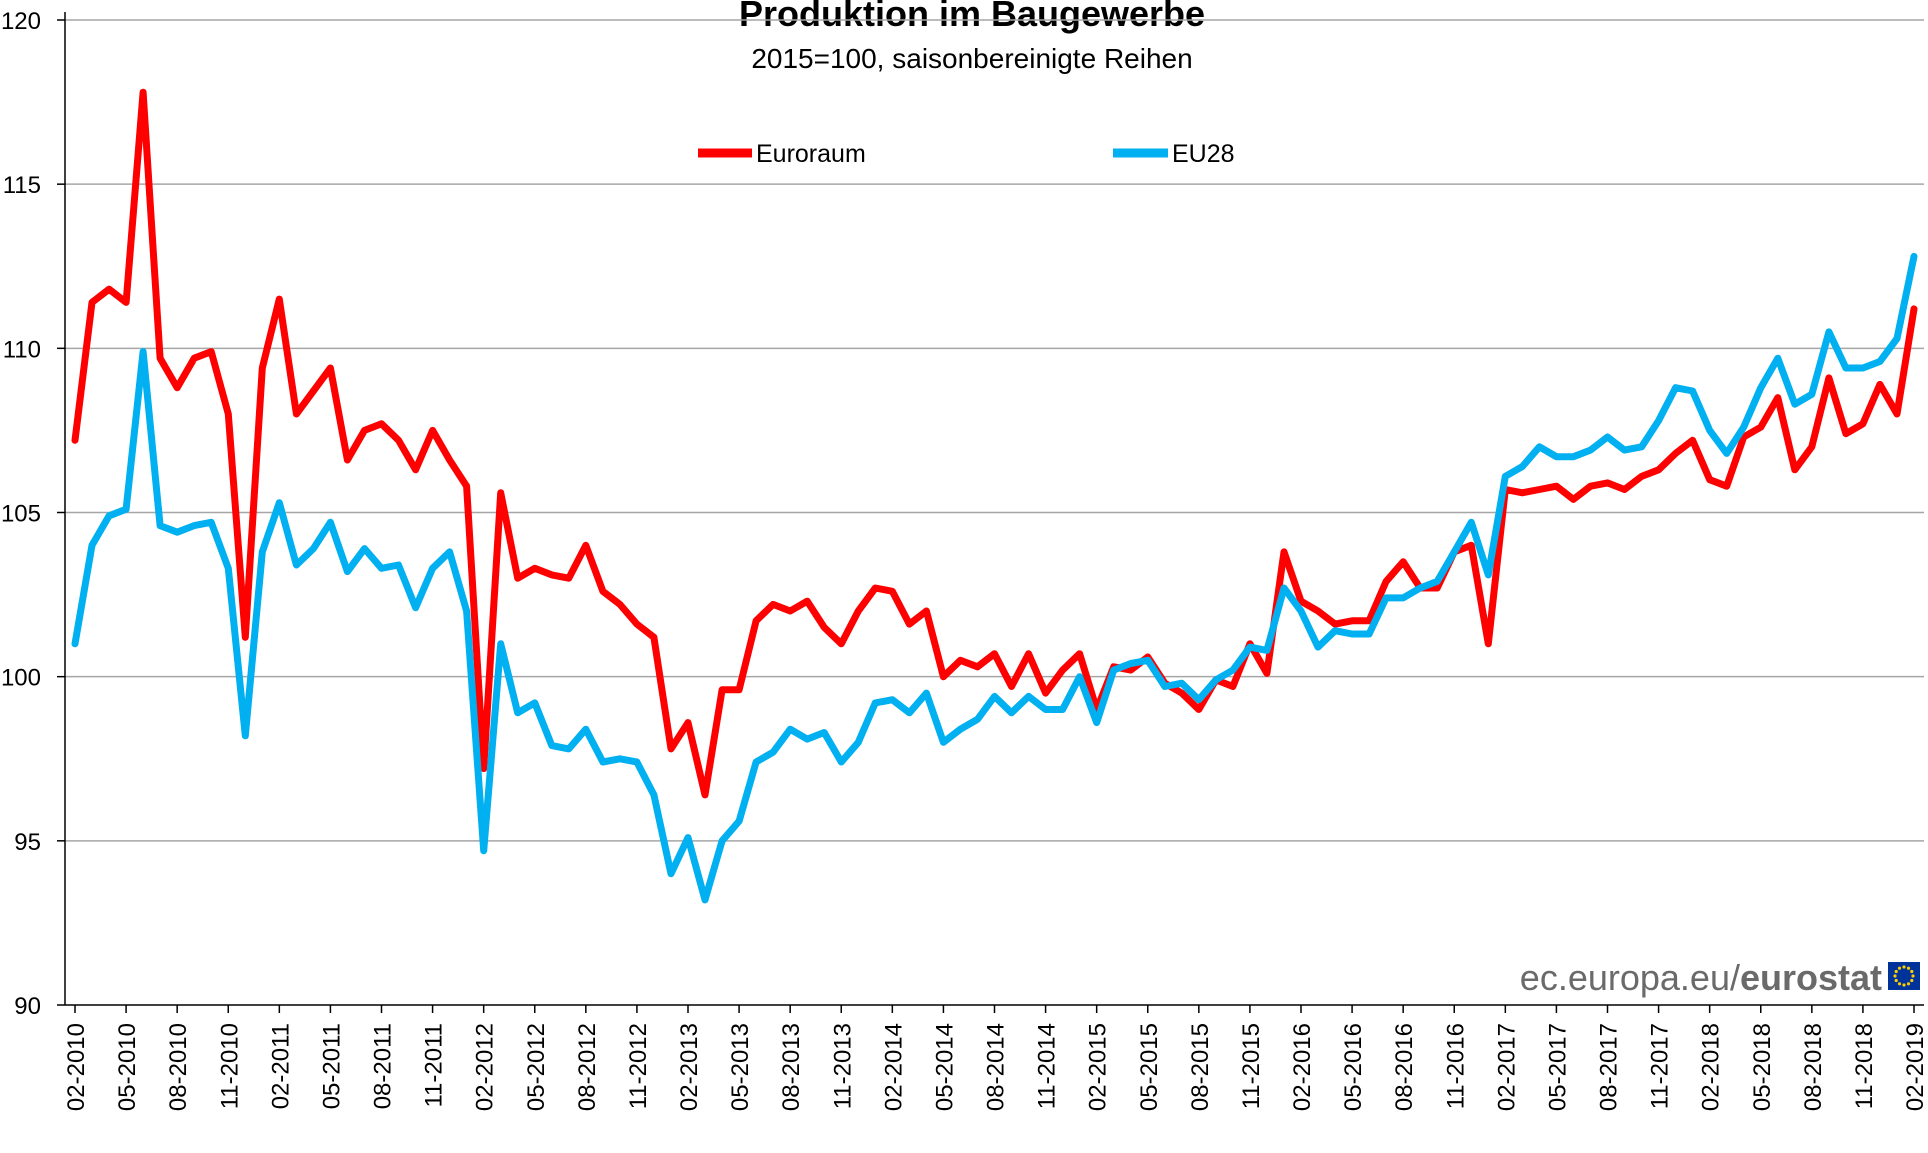 The height and width of the screenshot is (1153, 1928). Describe the element at coordinates (966, 154) in the screenshot. I see `legend: Euroraum EU28` at that location.